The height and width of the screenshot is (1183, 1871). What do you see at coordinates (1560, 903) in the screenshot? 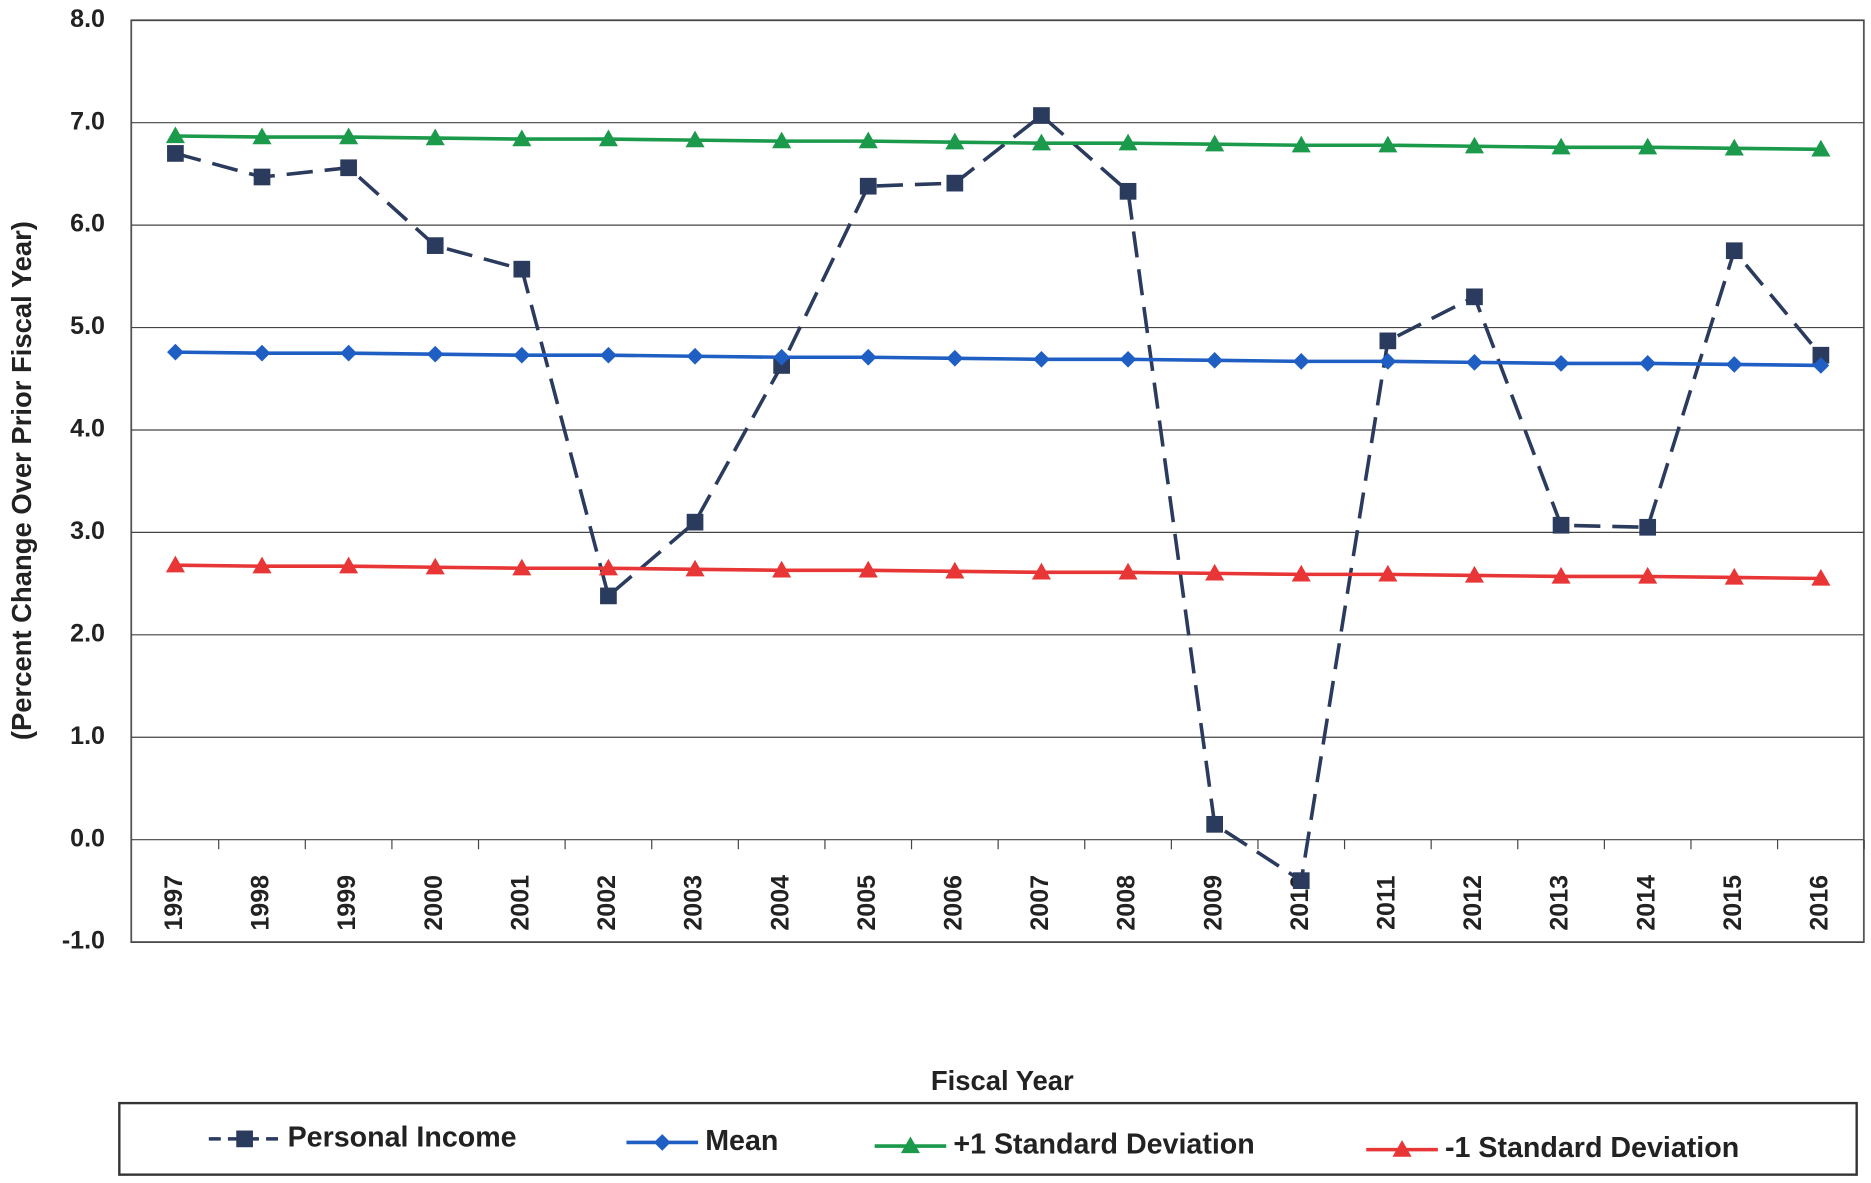
I see `x-tick-label: 2013` at bounding box center [1560, 903].